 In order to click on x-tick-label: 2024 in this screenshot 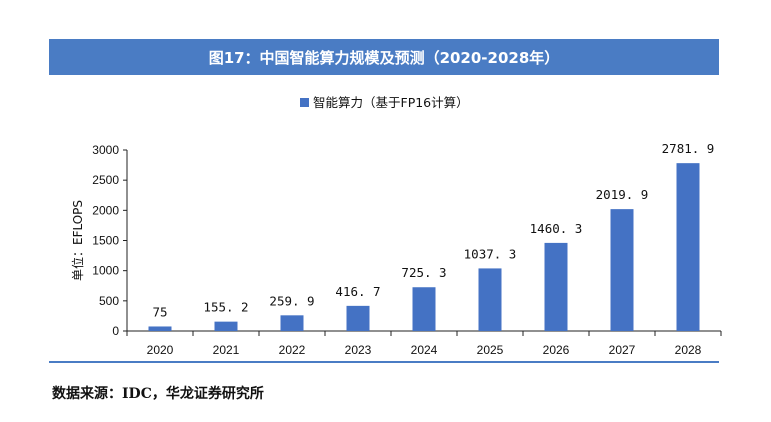, I will do `click(424, 350)`.